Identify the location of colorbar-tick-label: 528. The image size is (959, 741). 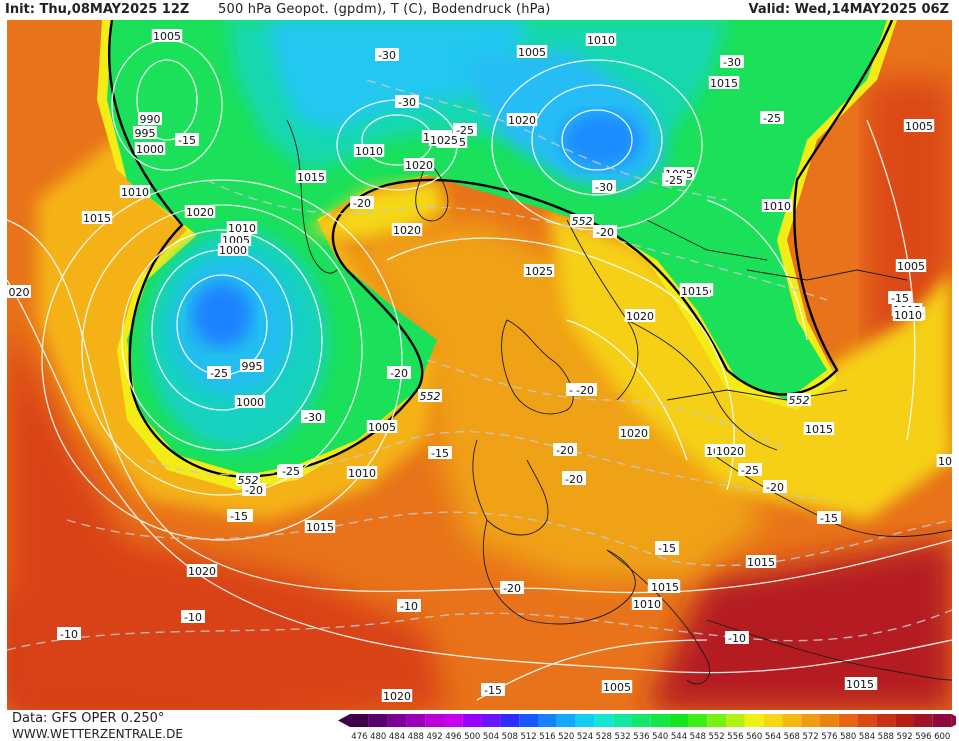
(604, 736).